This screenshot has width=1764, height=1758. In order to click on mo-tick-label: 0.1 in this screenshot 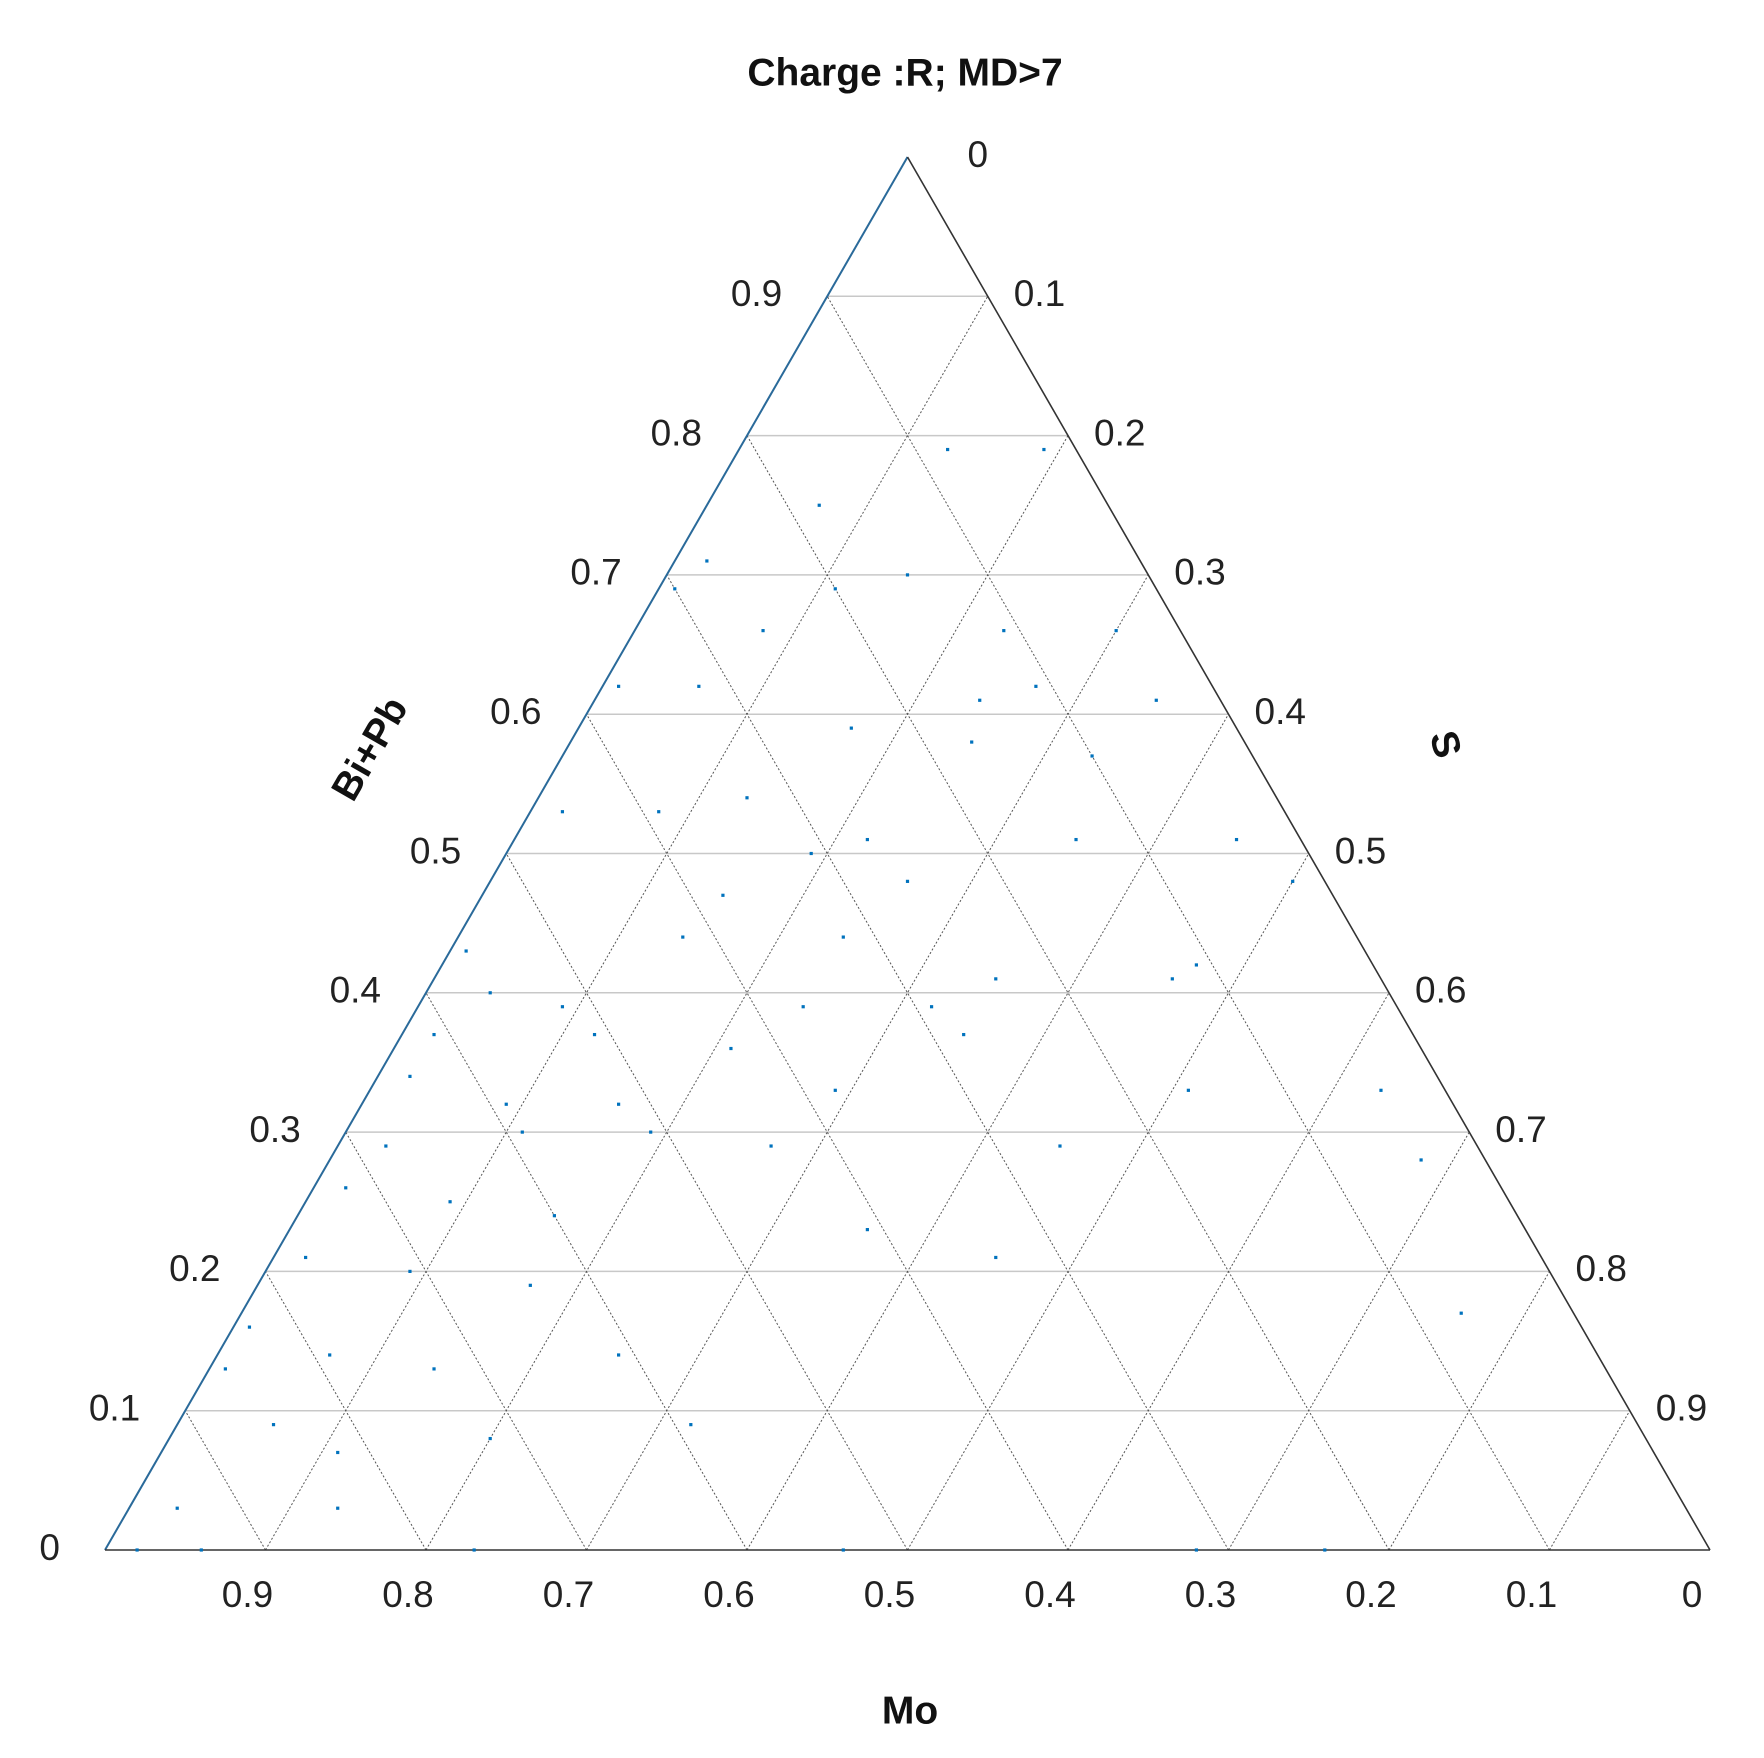, I will do `click(1531, 1594)`.